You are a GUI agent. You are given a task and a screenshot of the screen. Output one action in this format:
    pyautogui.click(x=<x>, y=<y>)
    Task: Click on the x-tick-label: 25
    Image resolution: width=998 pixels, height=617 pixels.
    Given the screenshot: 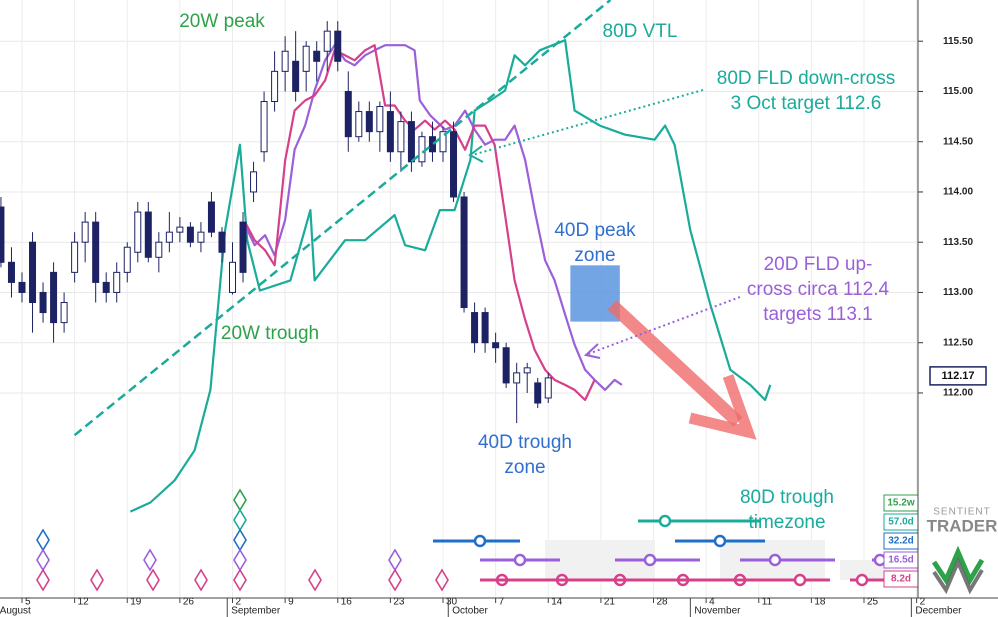 What is the action you would take?
    pyautogui.click(x=873, y=602)
    